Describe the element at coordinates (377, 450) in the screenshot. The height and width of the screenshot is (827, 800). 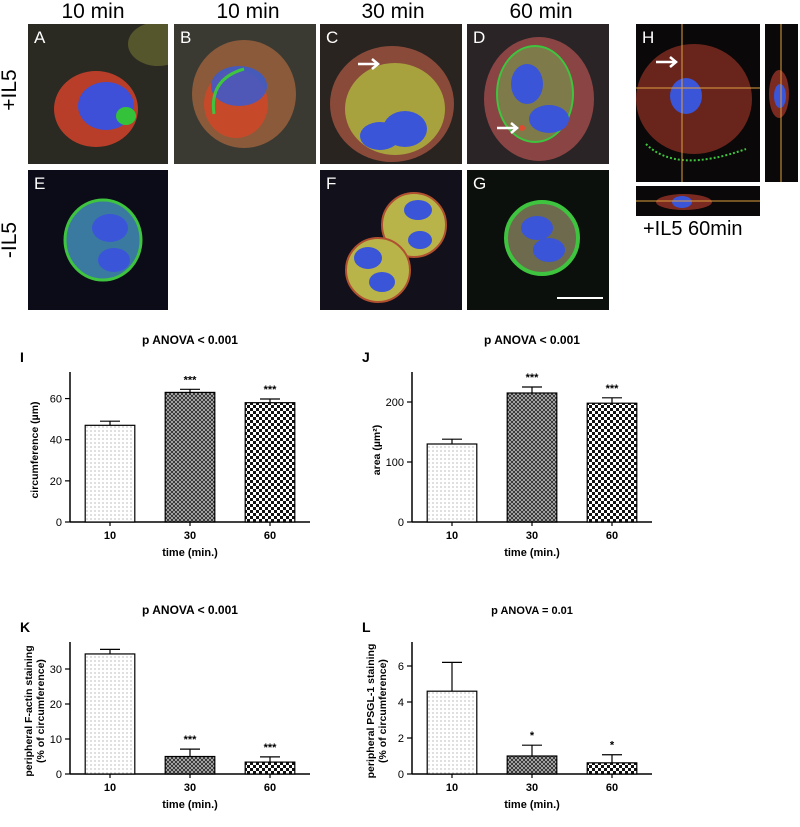
I see `chart-j-ylabel: area (µm²)` at that location.